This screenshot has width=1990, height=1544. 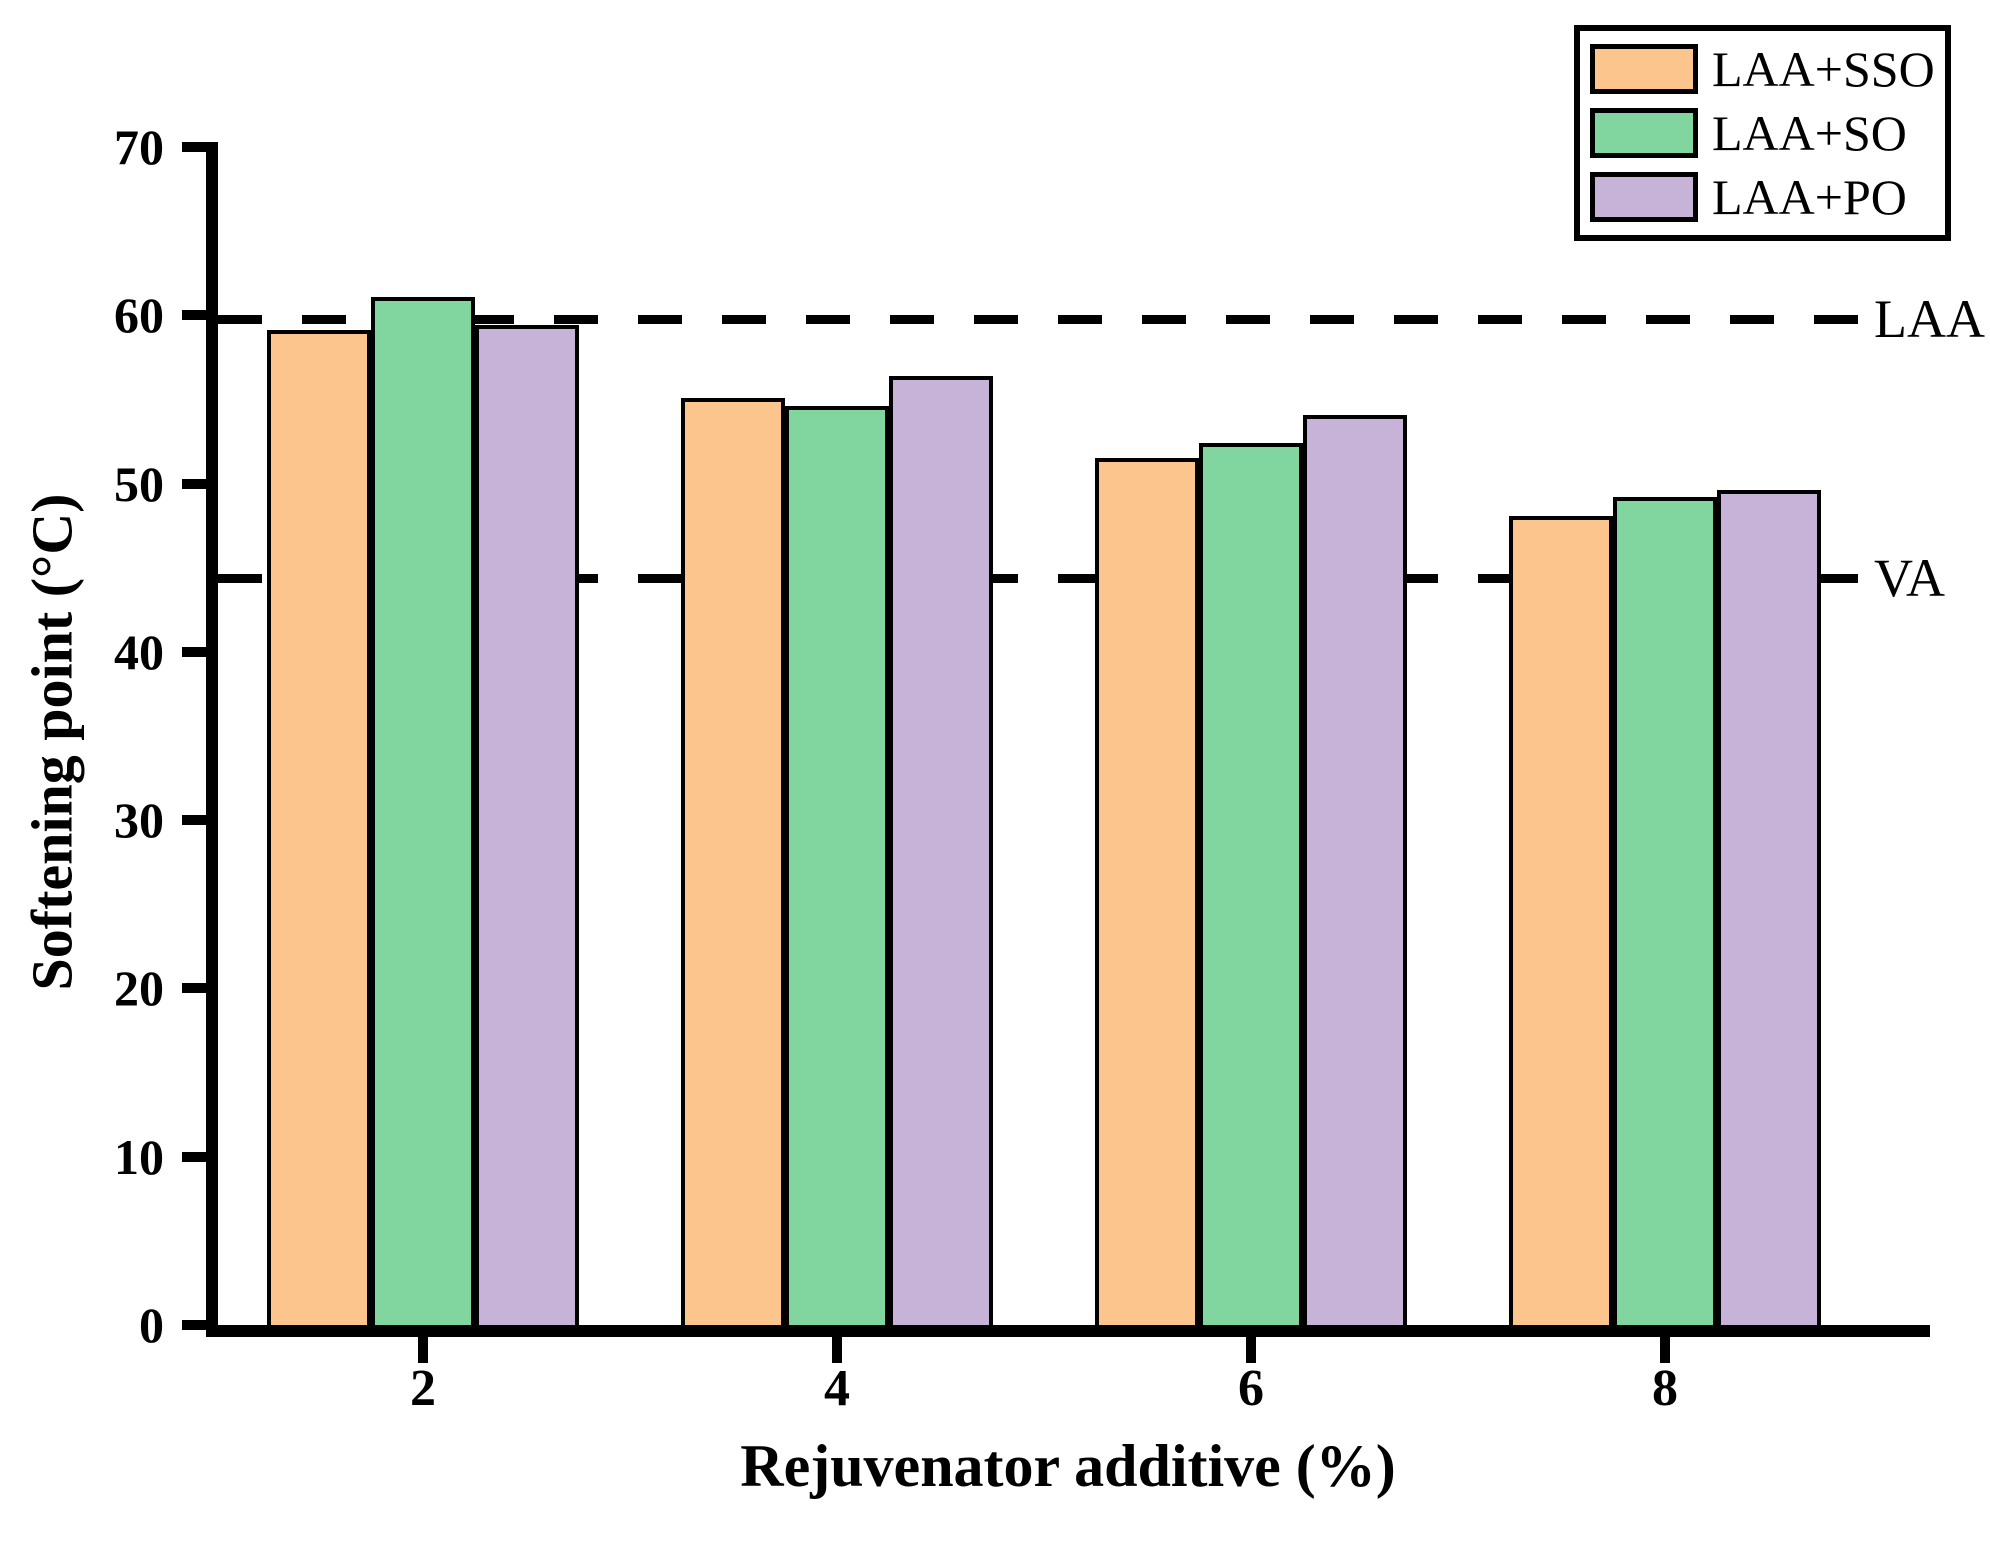 What do you see at coordinates (139, 1156) in the screenshot?
I see `y-axis-tick-label: 10` at bounding box center [139, 1156].